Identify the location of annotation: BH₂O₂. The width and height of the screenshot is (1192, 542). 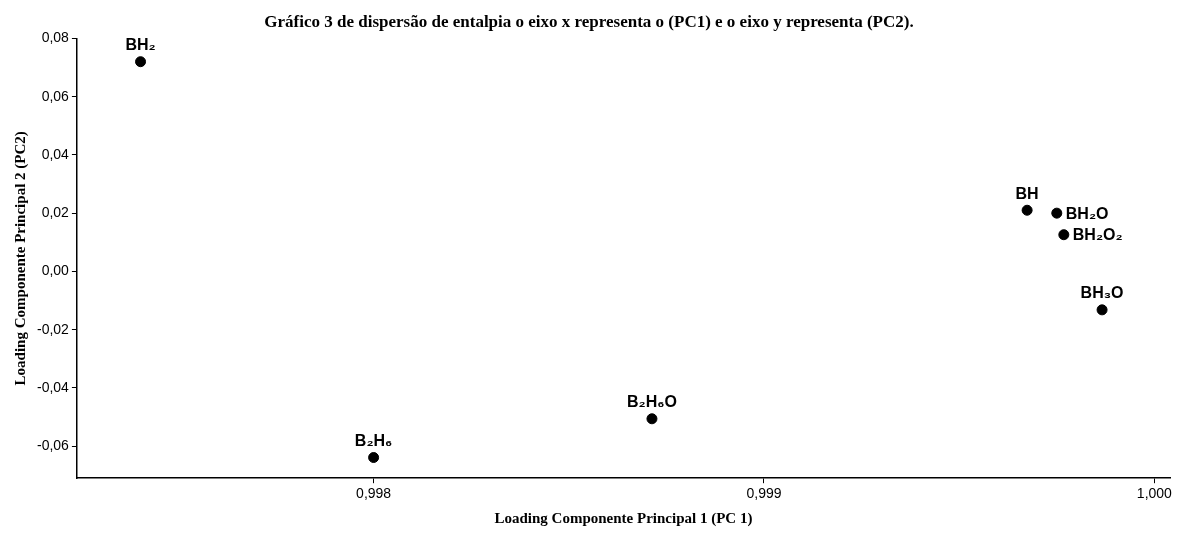
(1097, 235).